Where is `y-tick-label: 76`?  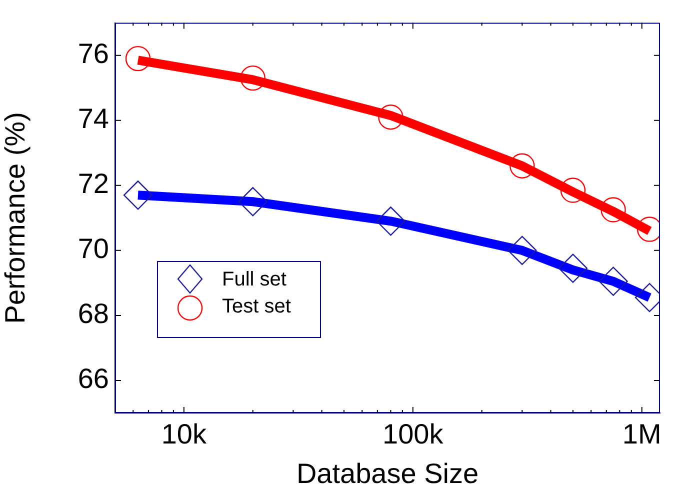 y-tick-label: 76 is located at coordinates (93, 54).